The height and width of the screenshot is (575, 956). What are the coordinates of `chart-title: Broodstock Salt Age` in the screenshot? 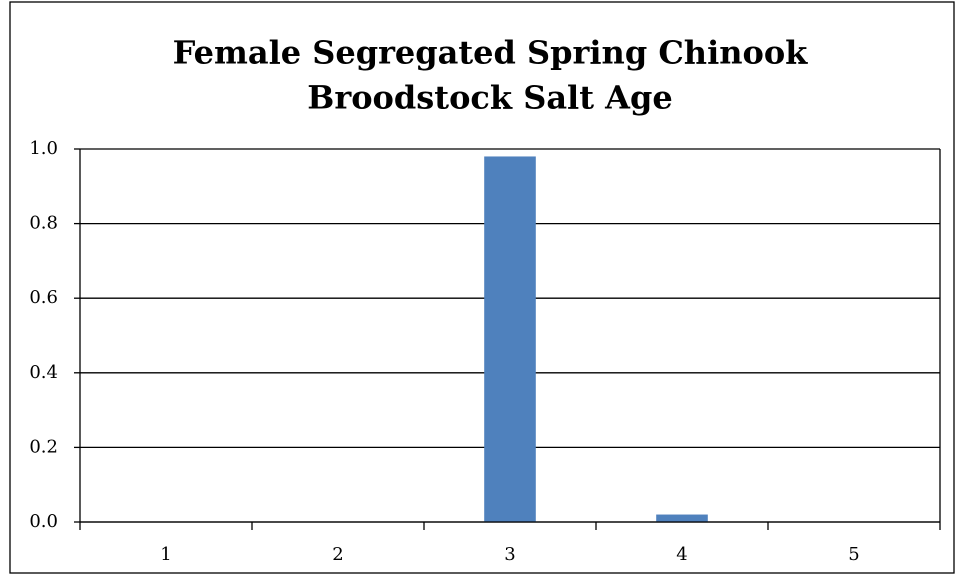 It's located at (489, 98).